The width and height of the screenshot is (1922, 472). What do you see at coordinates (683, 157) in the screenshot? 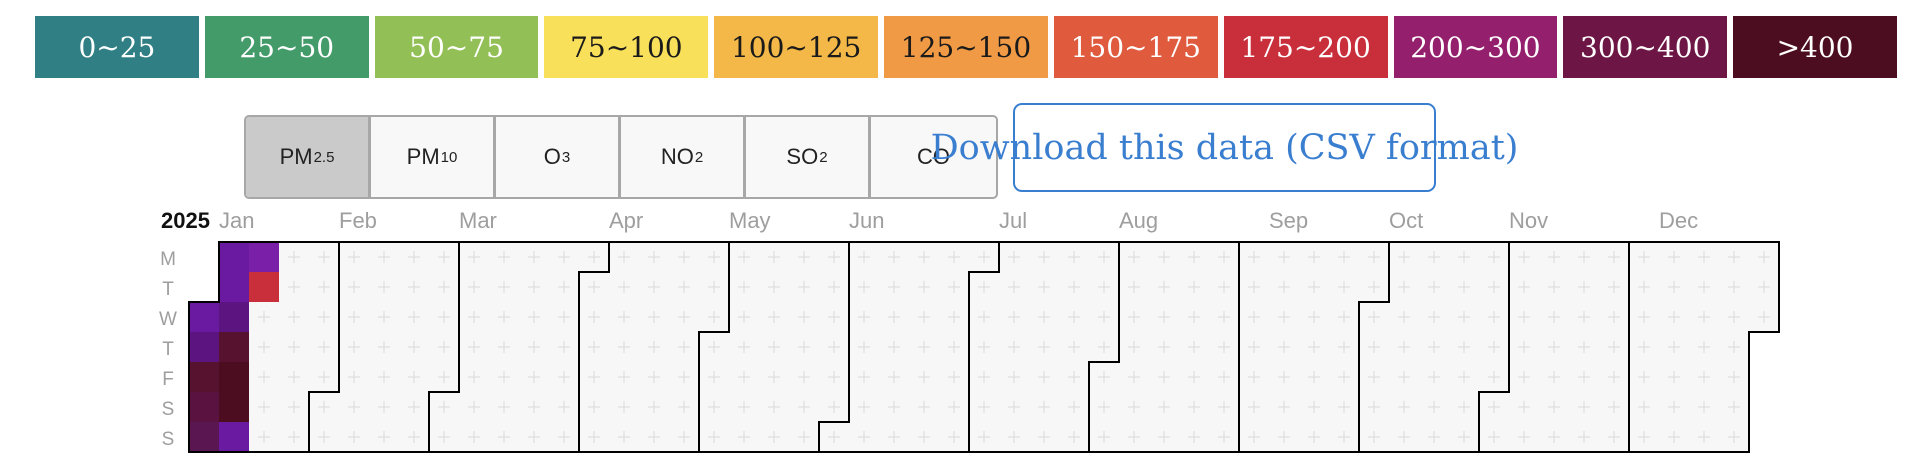
I see `tab-no2: NO 2` at bounding box center [683, 157].